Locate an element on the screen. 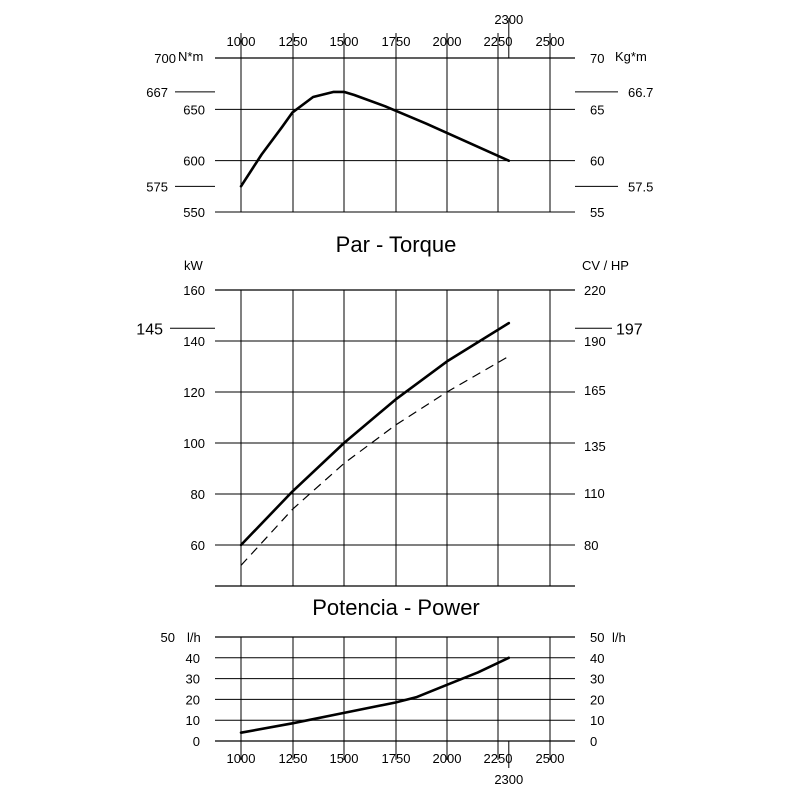  consumption-y-left-tick-label: 10 is located at coordinates (193, 720).